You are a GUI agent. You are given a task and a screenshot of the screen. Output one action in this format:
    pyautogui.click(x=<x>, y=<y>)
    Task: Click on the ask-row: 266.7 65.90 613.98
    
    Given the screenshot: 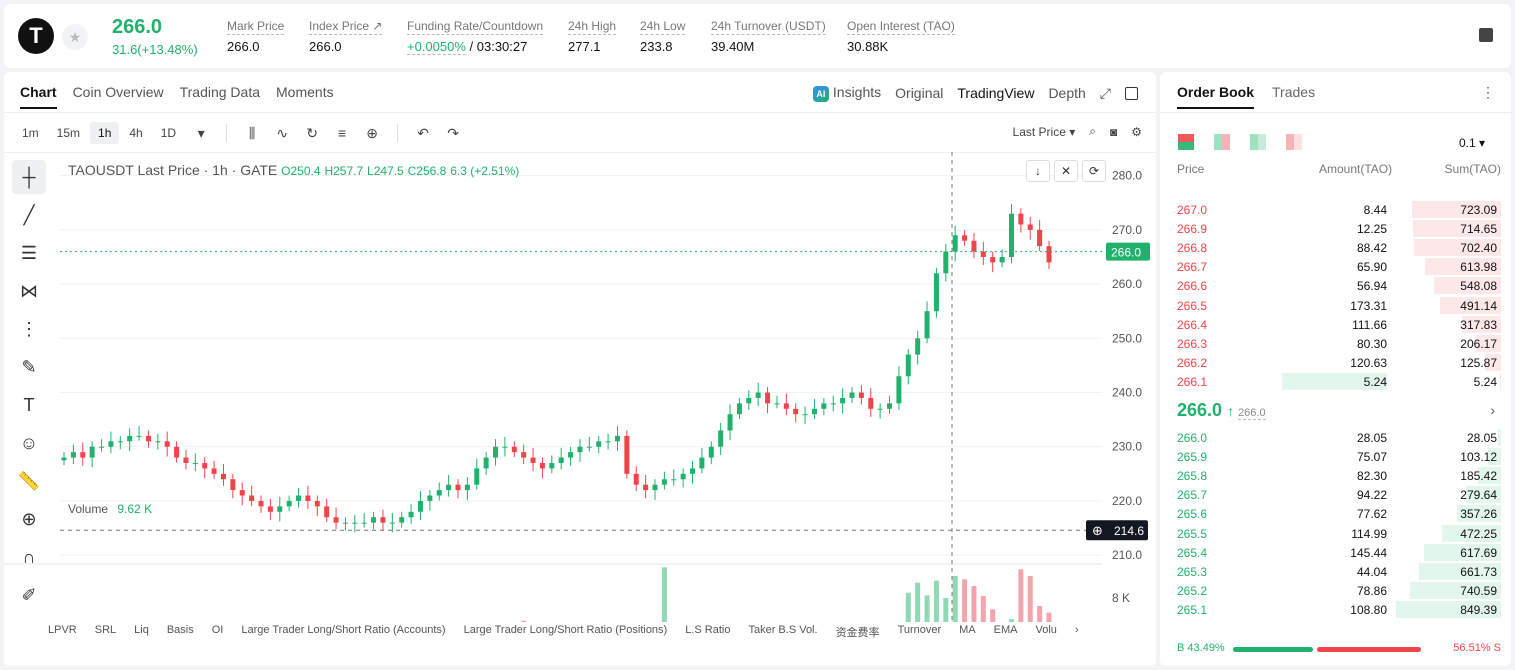 What is the action you would take?
    pyautogui.click(x=1335, y=266)
    